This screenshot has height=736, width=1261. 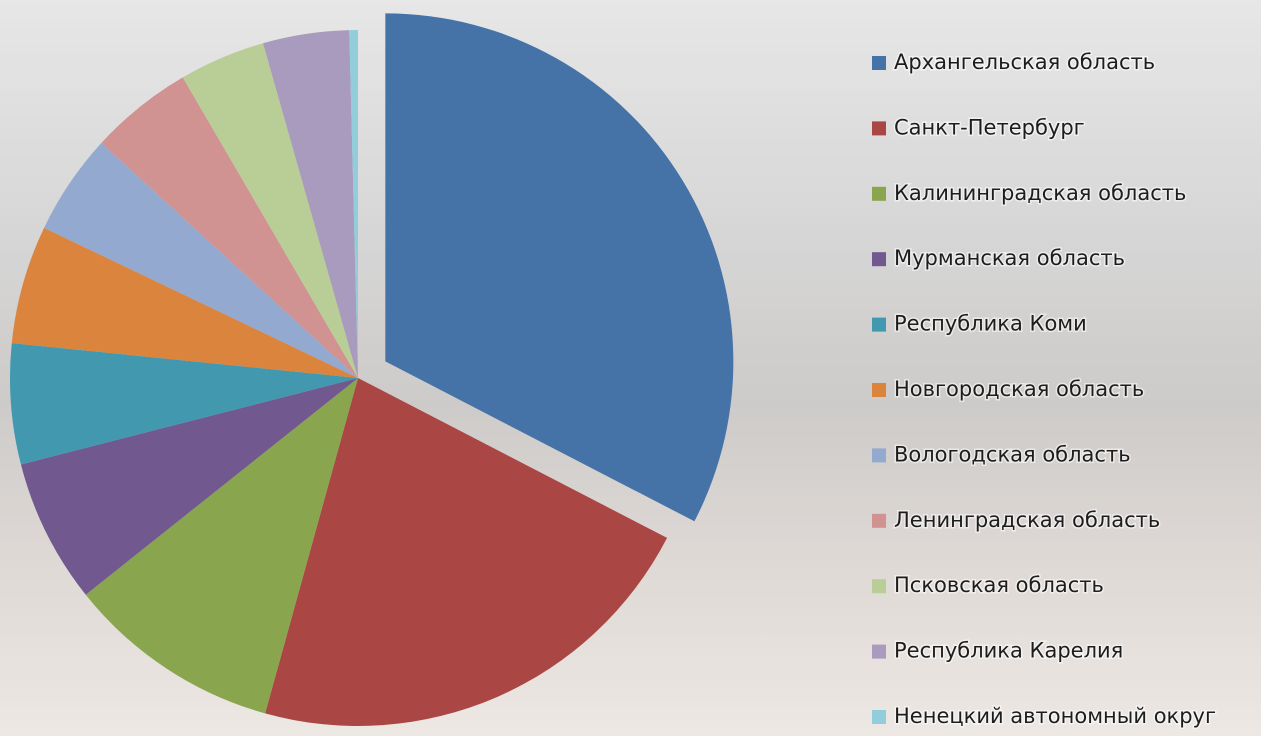 What do you see at coordinates (990, 324) in the screenshot?
I see `legend-label: Республика Коми` at bounding box center [990, 324].